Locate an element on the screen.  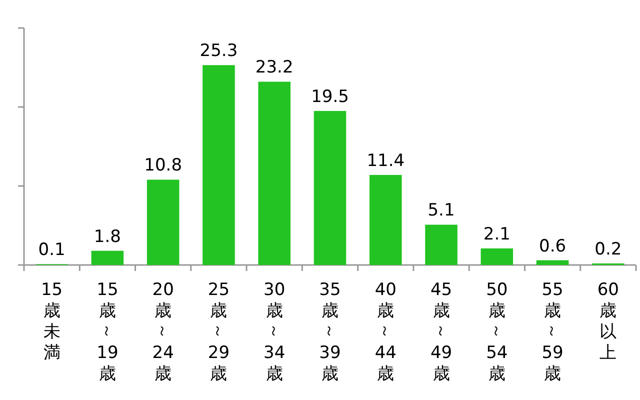
data-label: 10.8 is located at coordinates (163, 166).